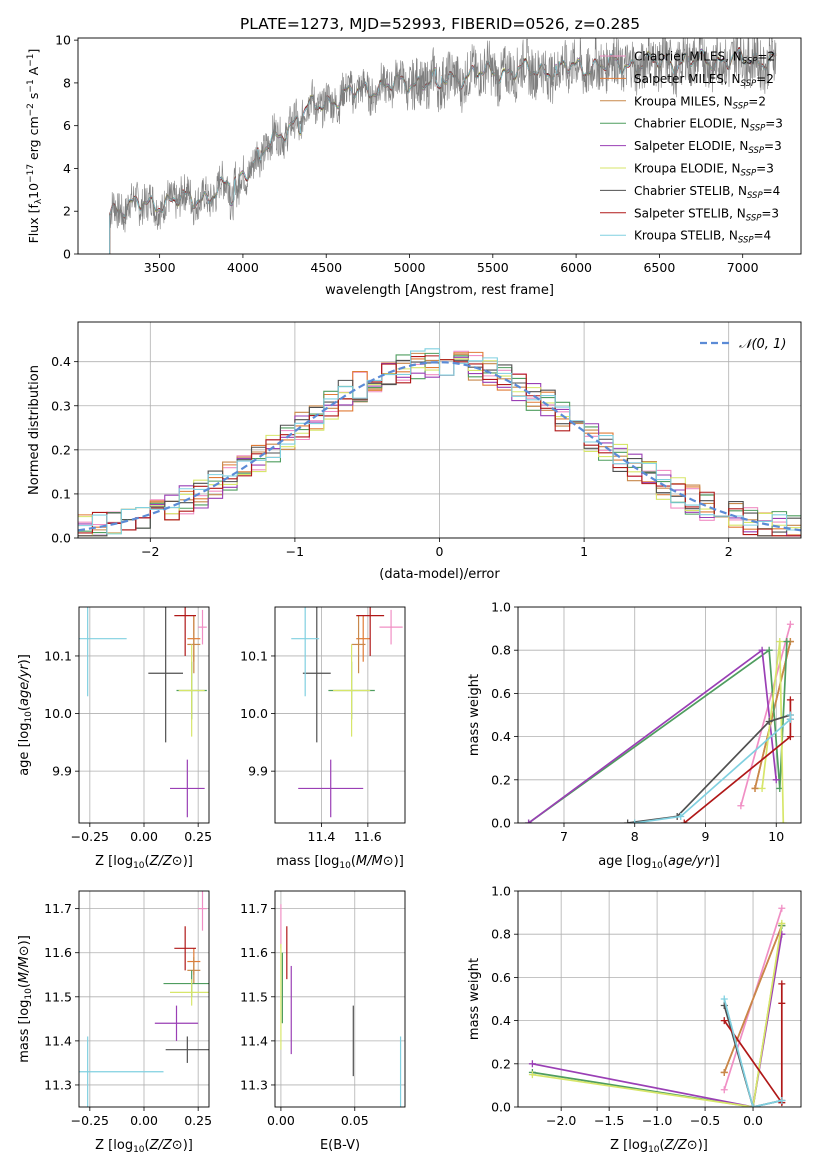  What do you see at coordinates (34, 430) in the screenshot?
I see `y-axis-label: Normed distribution` at bounding box center [34, 430].